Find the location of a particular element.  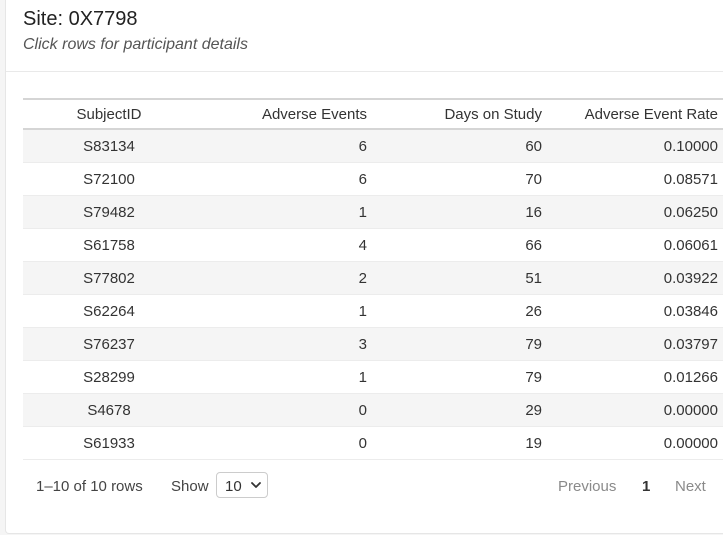

table-row: S62264 1 26 0.03846 is located at coordinates (373, 311).